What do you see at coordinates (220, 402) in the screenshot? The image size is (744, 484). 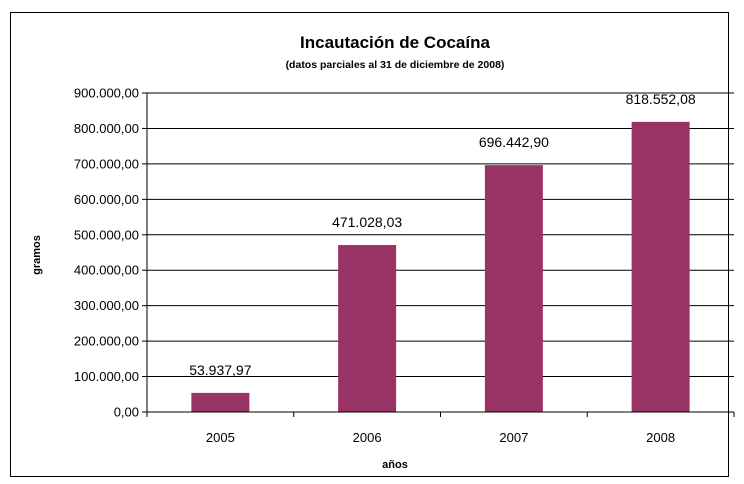 I see `bar-2005` at bounding box center [220, 402].